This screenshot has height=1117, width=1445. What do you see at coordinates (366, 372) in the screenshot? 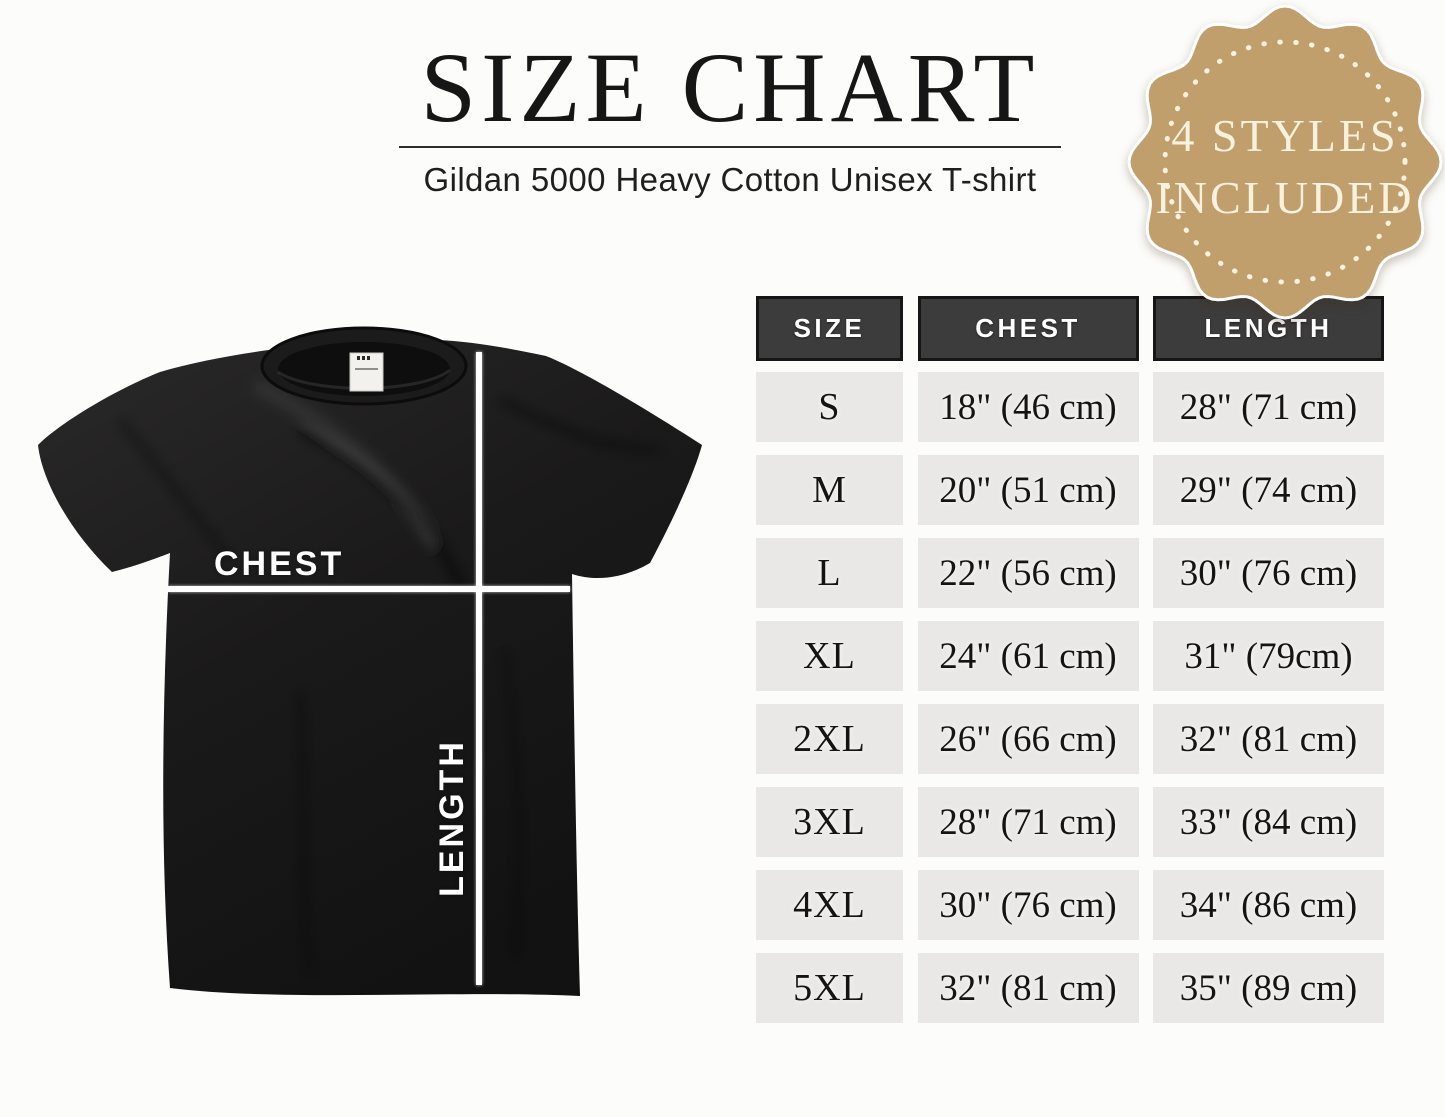
I see `neck-tag` at bounding box center [366, 372].